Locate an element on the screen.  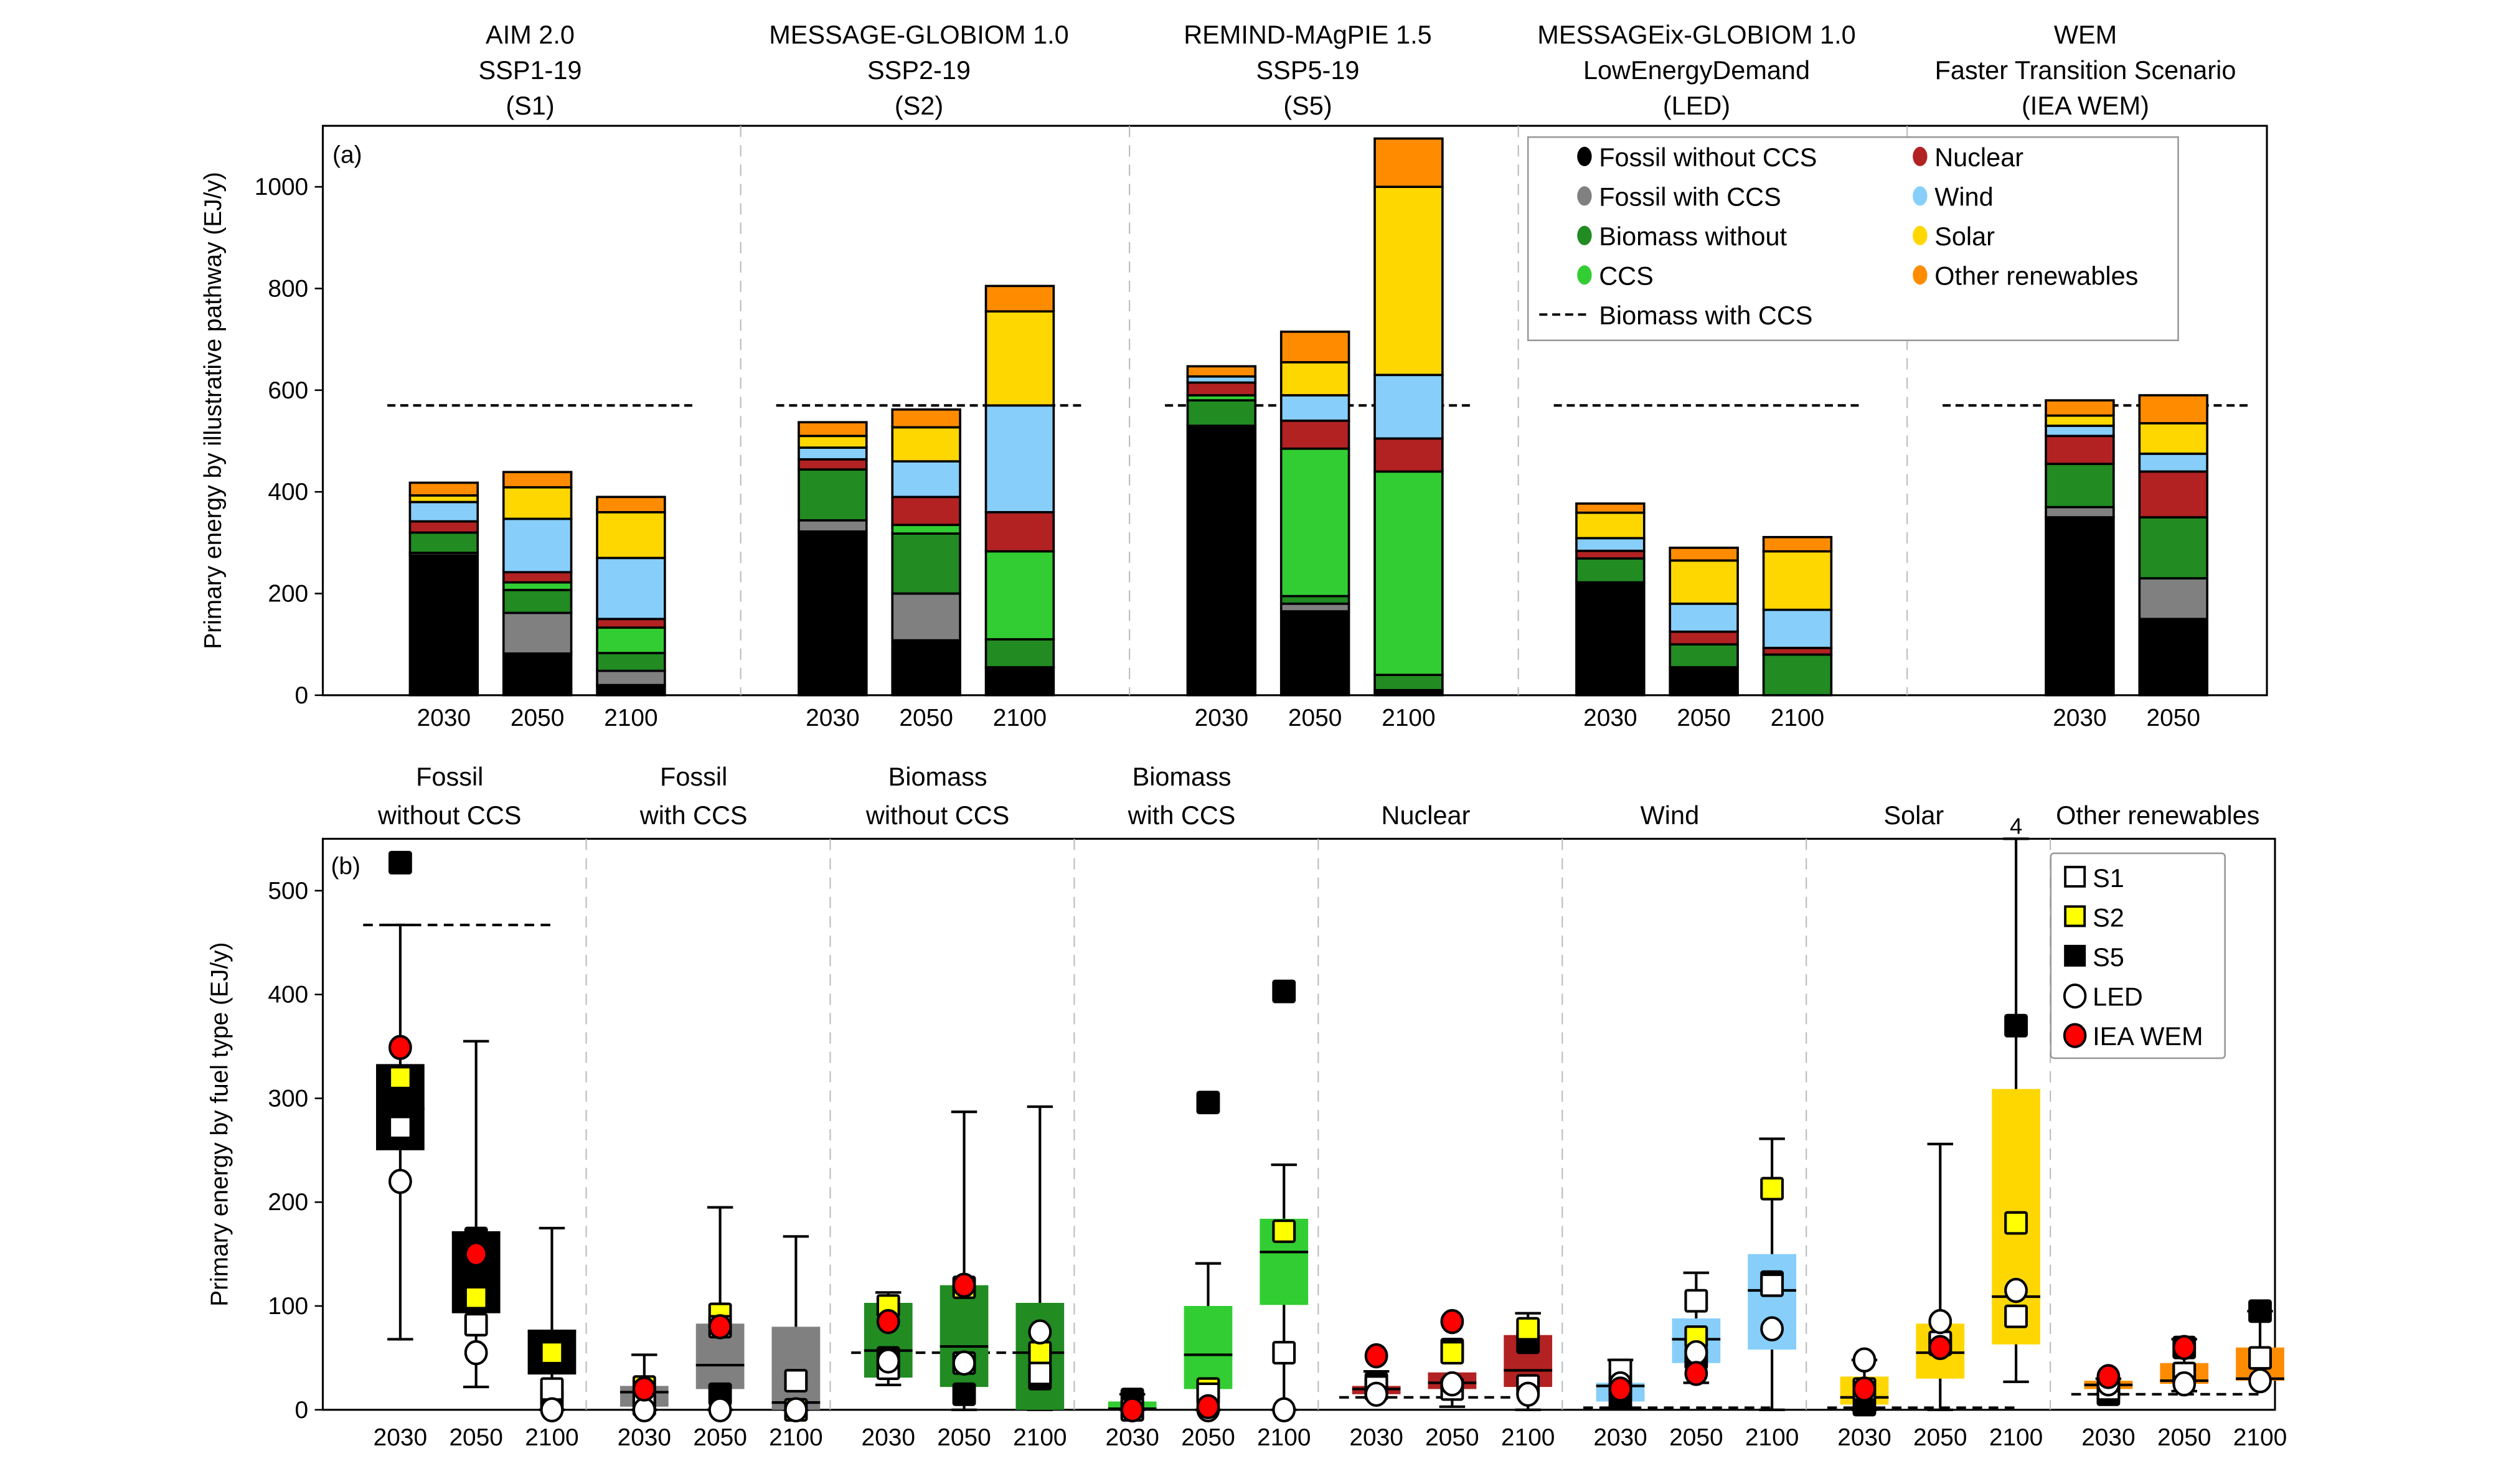
x-tick-label-a: 2030 is located at coordinates (2079, 718).